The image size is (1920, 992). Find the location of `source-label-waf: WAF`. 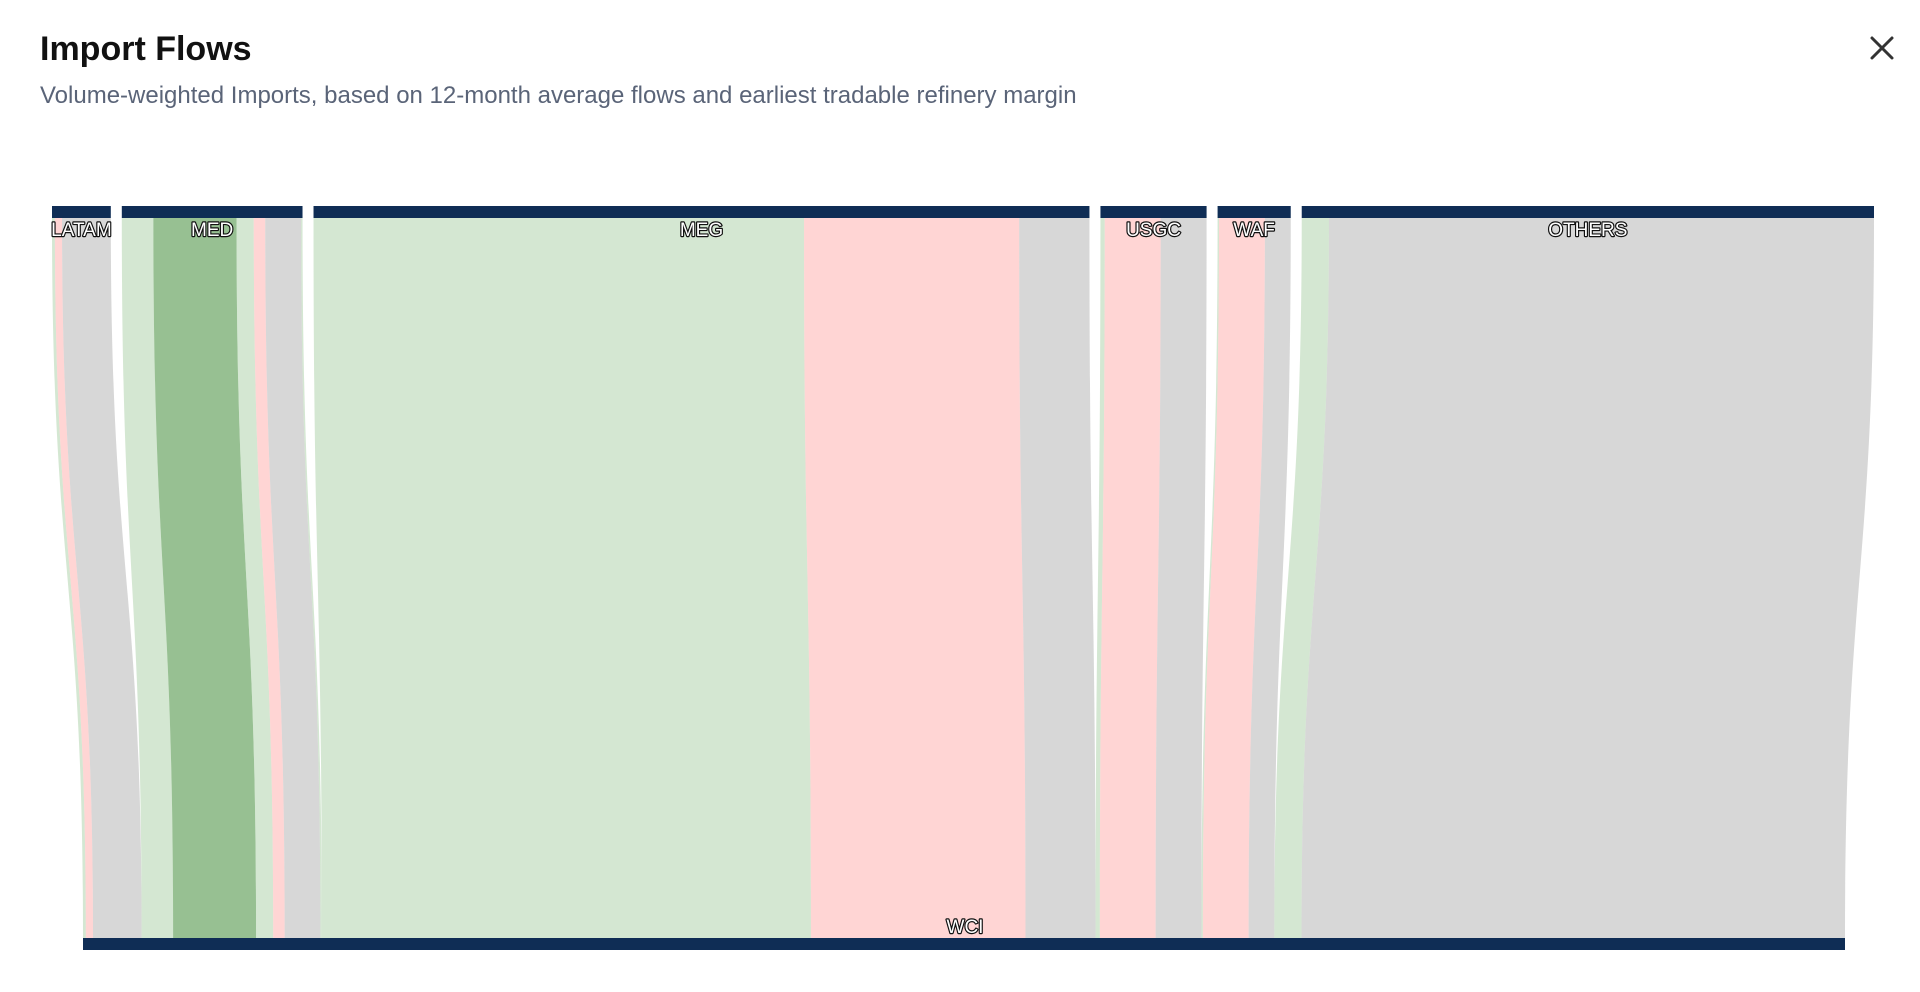

source-label-waf: WAF is located at coordinates (1254, 230).